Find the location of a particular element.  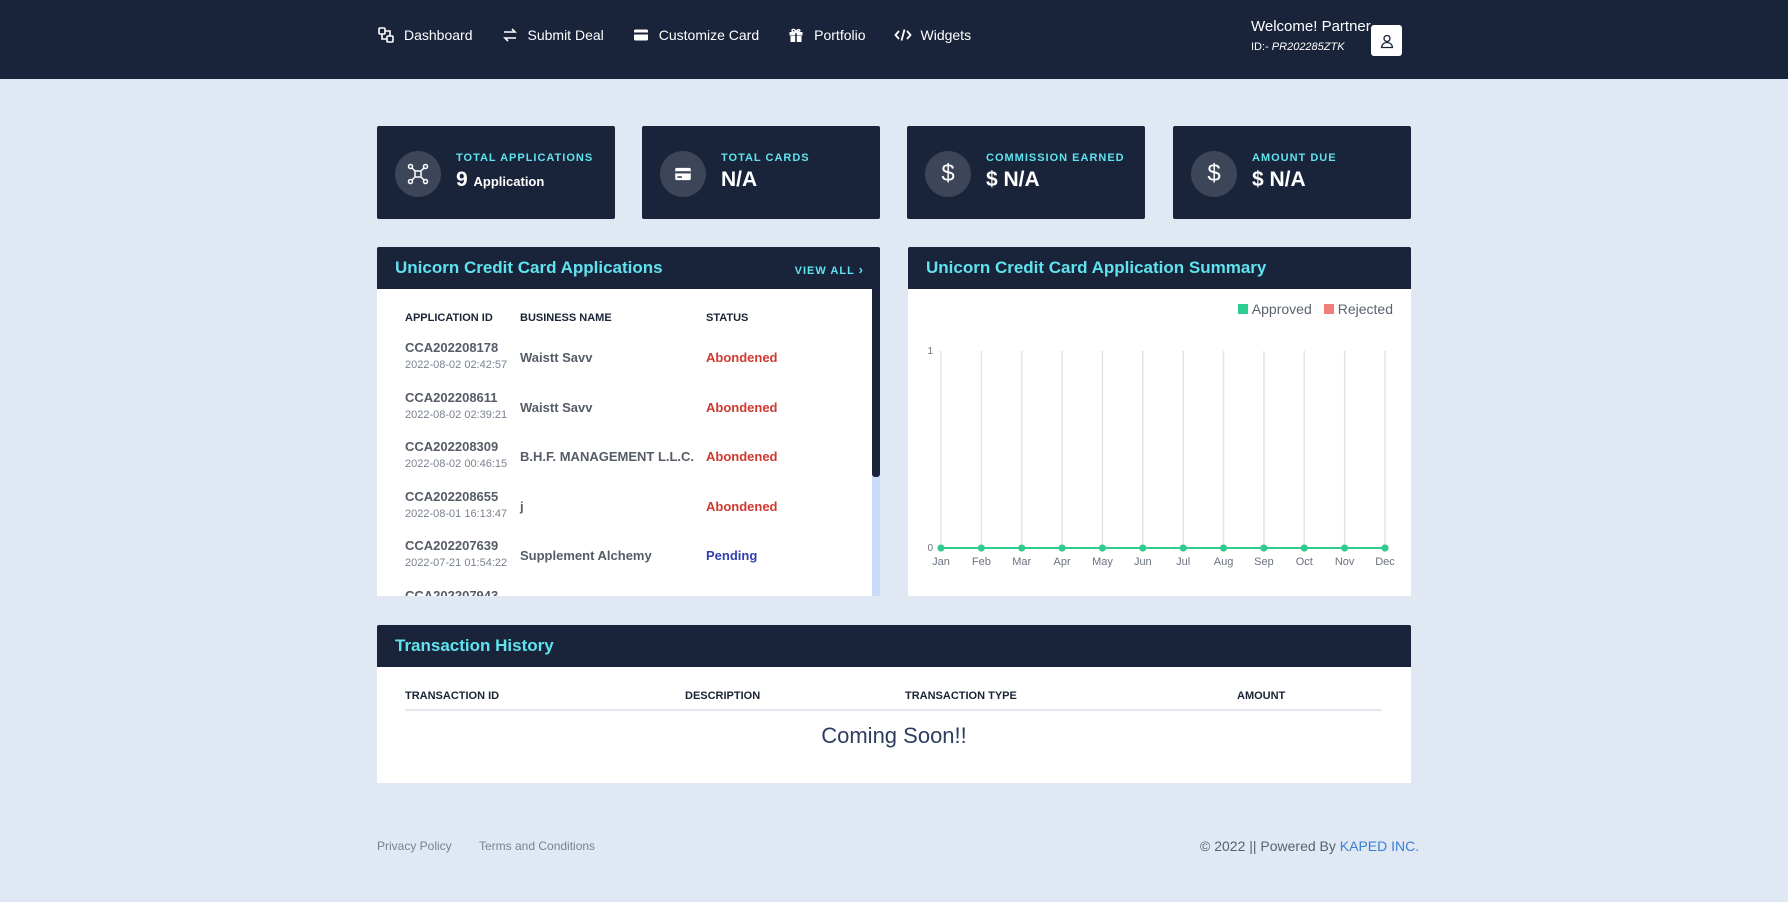

application-date: 2022-08-02 02:39:21 is located at coordinates (456, 414).